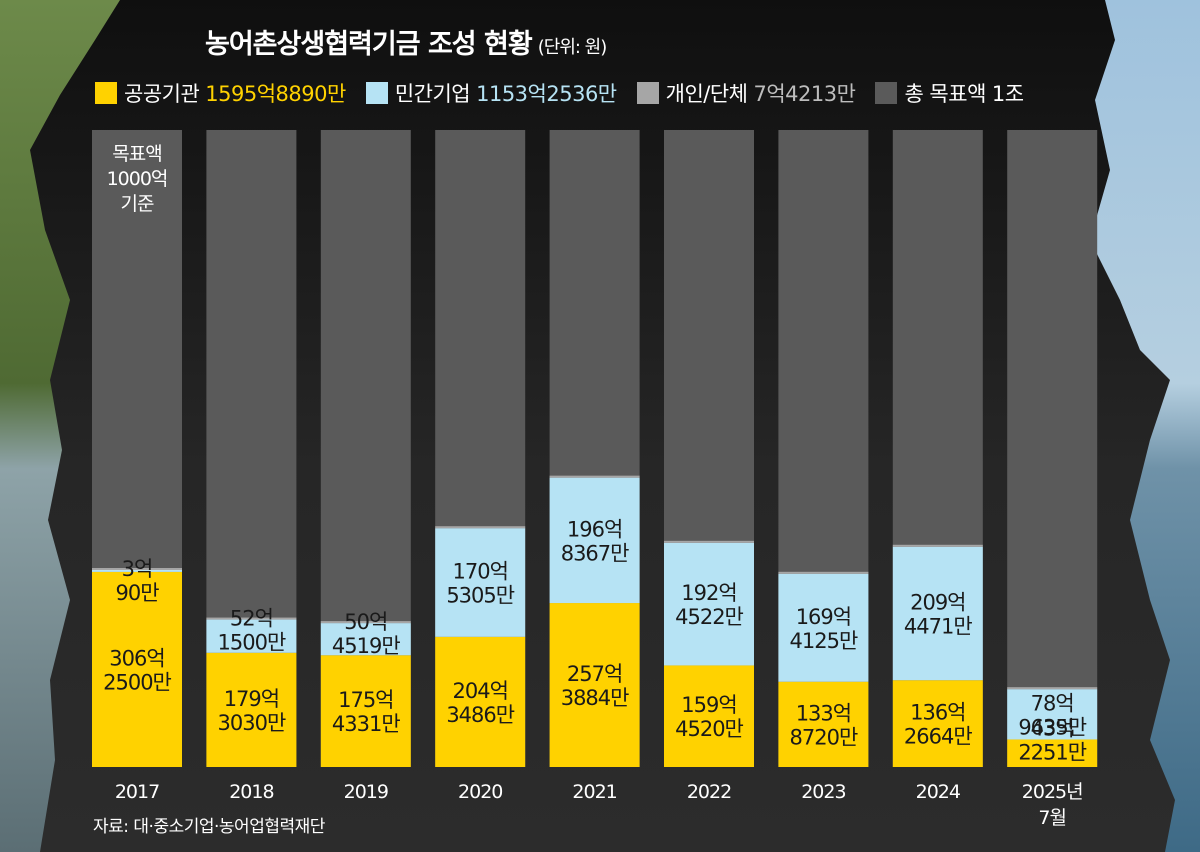 This screenshot has height=852, width=1200. I want to click on value-label-private: 196억 8367만, so click(595, 541).